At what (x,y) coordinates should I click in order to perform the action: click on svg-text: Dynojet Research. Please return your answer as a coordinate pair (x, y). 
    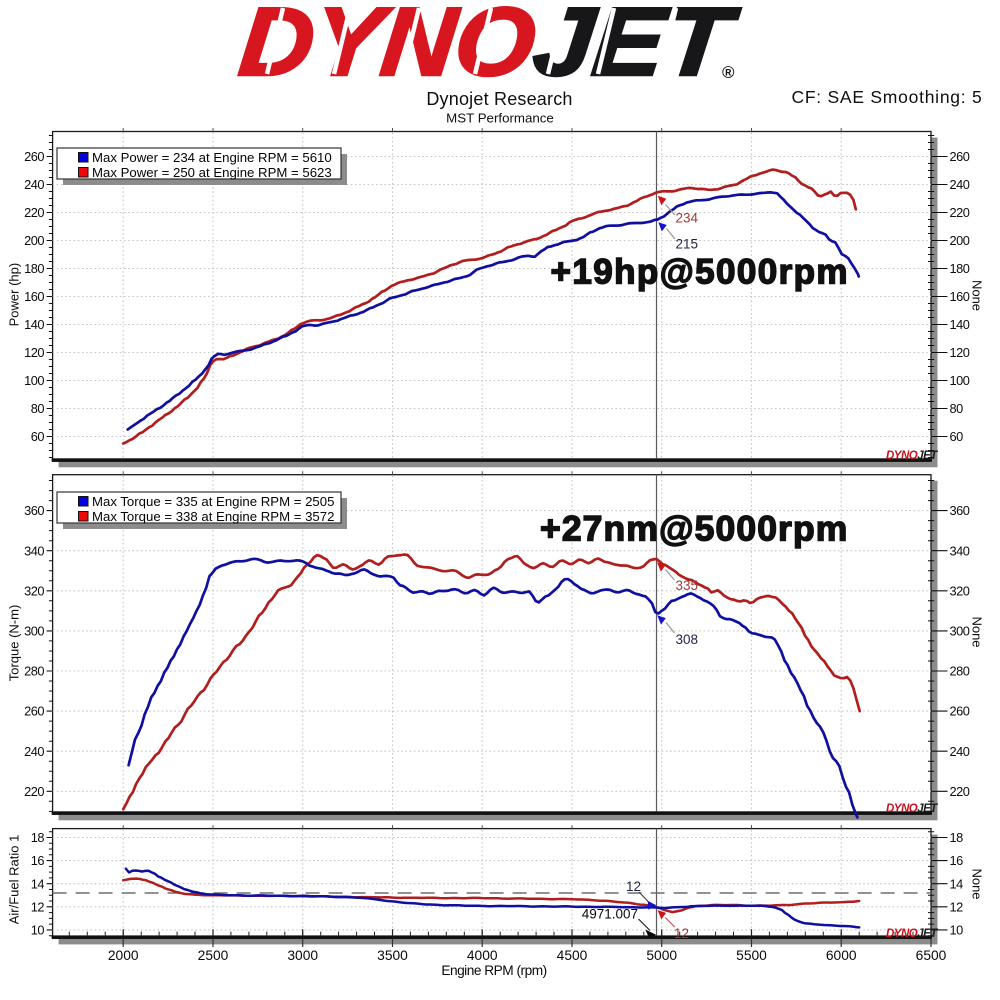
    Looking at the image, I should click on (499, 99).